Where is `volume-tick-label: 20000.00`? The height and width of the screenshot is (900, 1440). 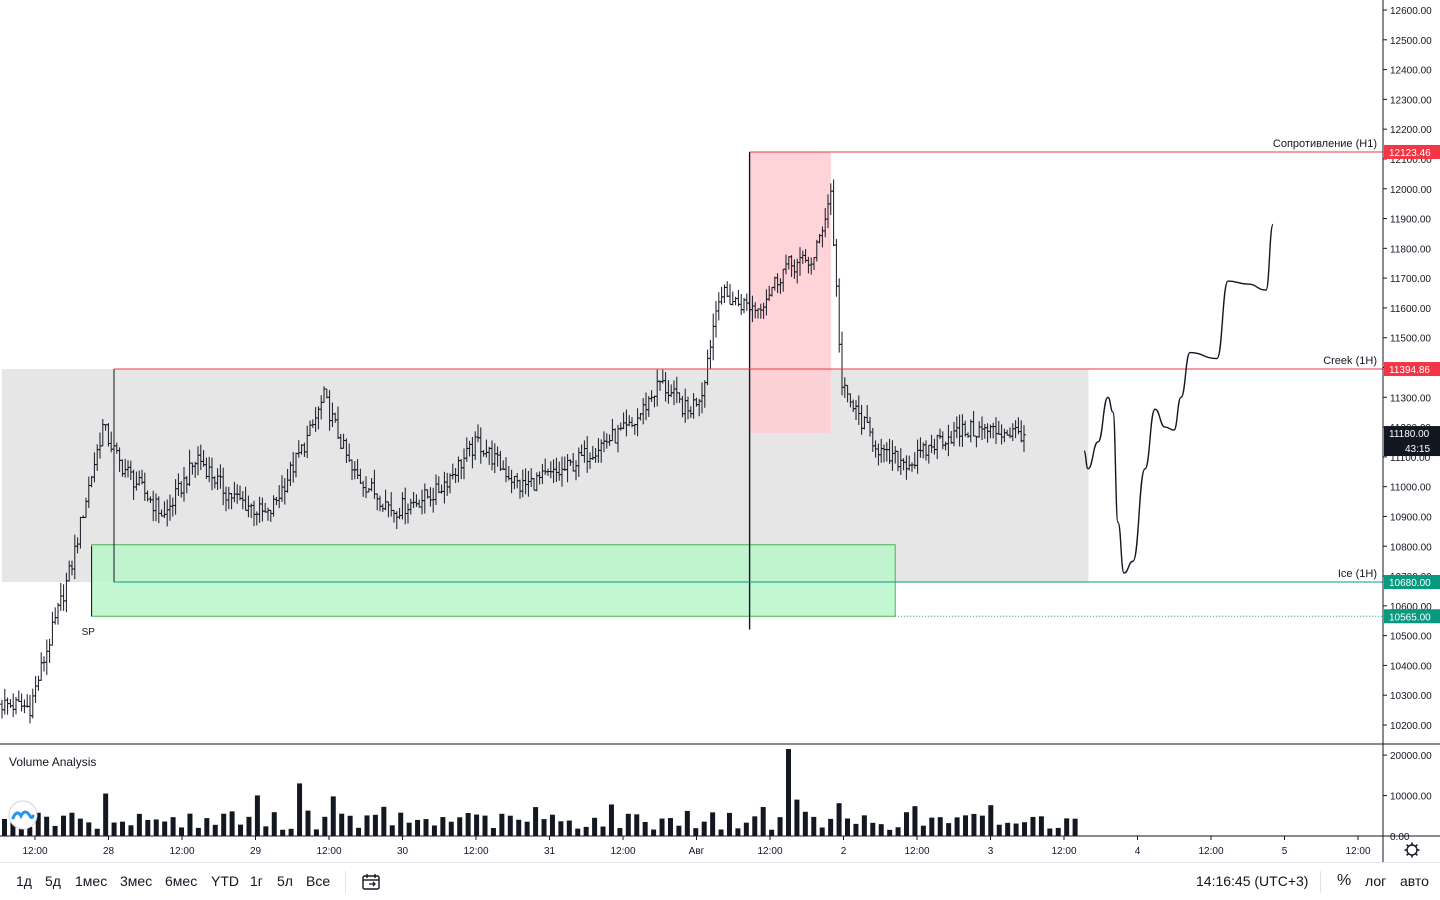
volume-tick-label: 20000.00 is located at coordinates (1411, 756).